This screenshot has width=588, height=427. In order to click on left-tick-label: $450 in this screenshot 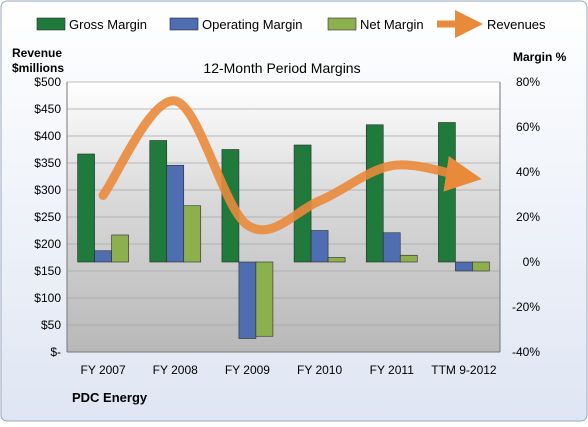, I will do `click(47, 109)`.